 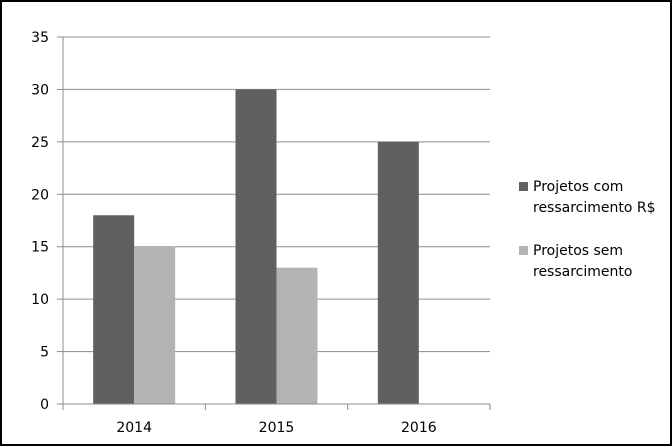 I want to click on legend-label: Projetos com ressarcimento R$, so click(x=594, y=197).